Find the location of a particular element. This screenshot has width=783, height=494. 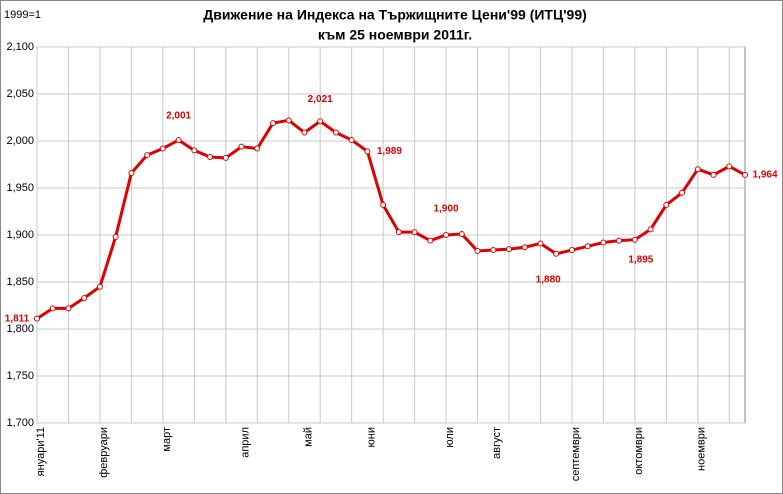

y-tick-label: 1,750 is located at coordinates (20, 376).